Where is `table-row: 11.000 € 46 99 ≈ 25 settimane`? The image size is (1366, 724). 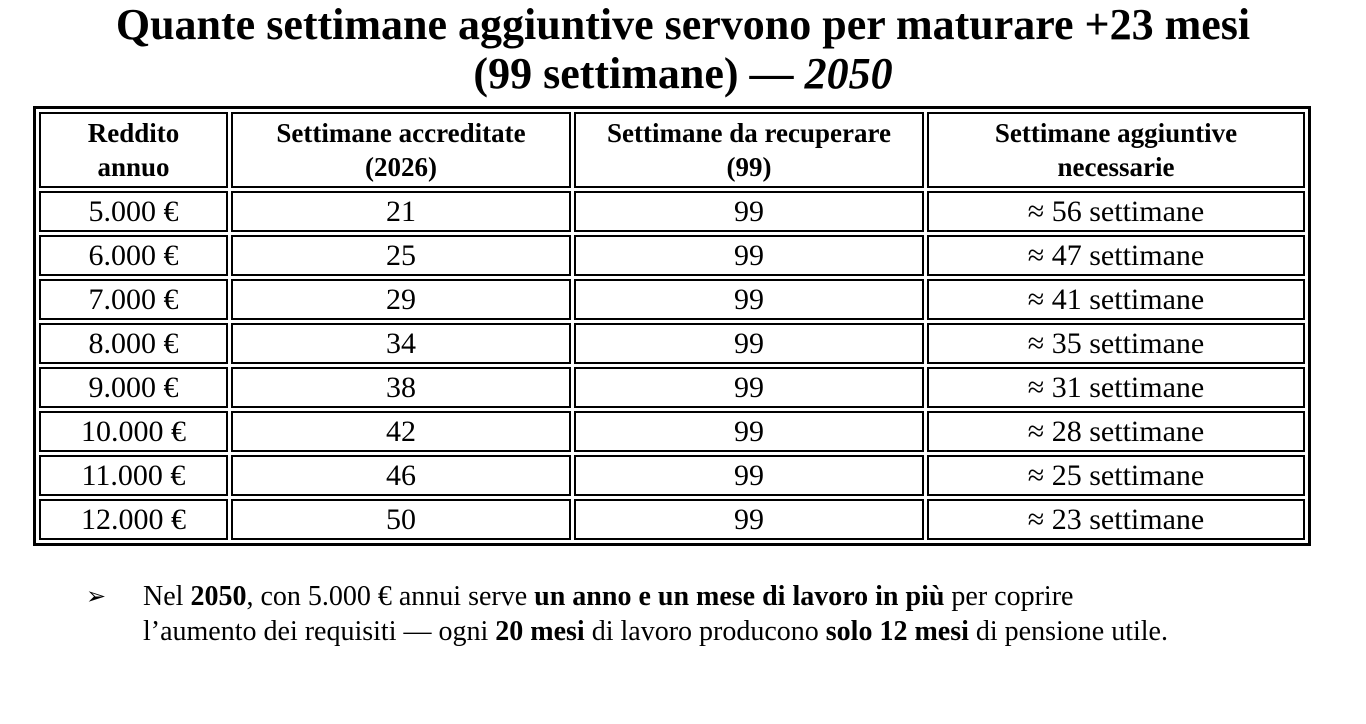 table-row: 11.000 € 46 99 ≈ 25 settimane is located at coordinates (672, 475).